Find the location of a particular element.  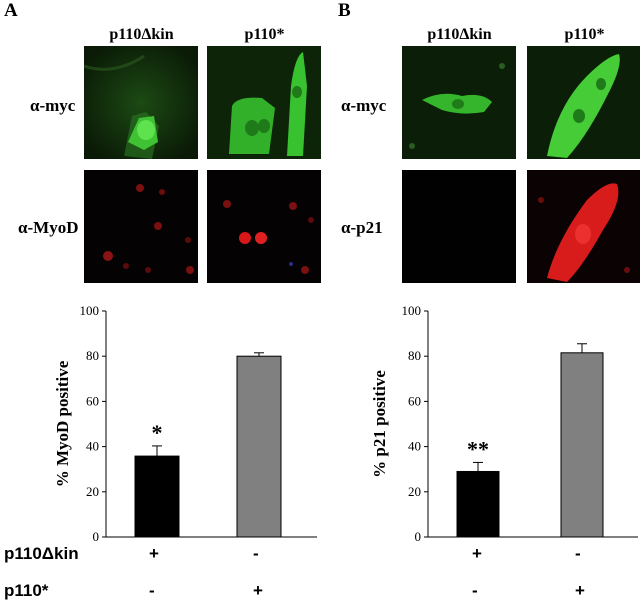

micrograph-a-star-myod is located at coordinates (264, 226).